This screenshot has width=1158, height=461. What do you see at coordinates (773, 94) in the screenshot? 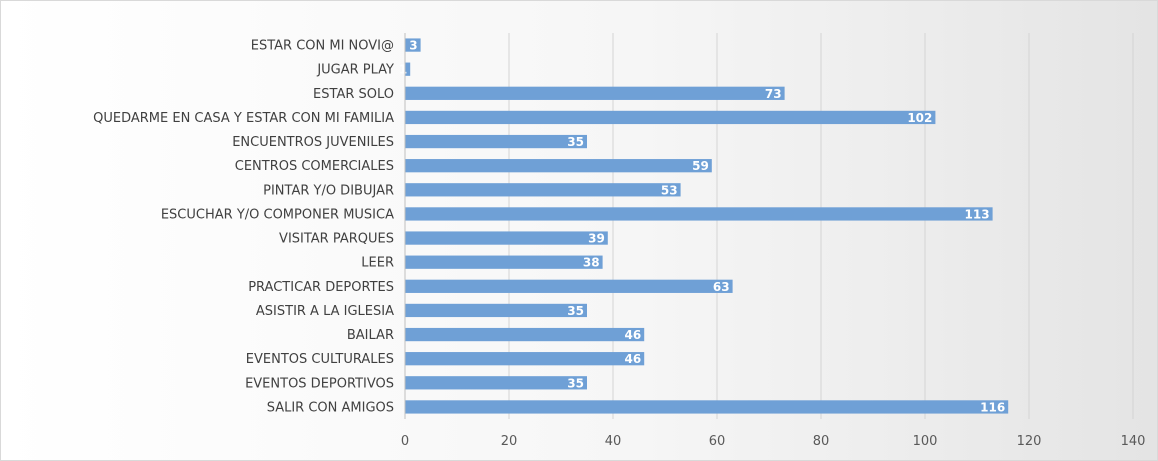
I see `data-label: 73` at bounding box center [773, 94].